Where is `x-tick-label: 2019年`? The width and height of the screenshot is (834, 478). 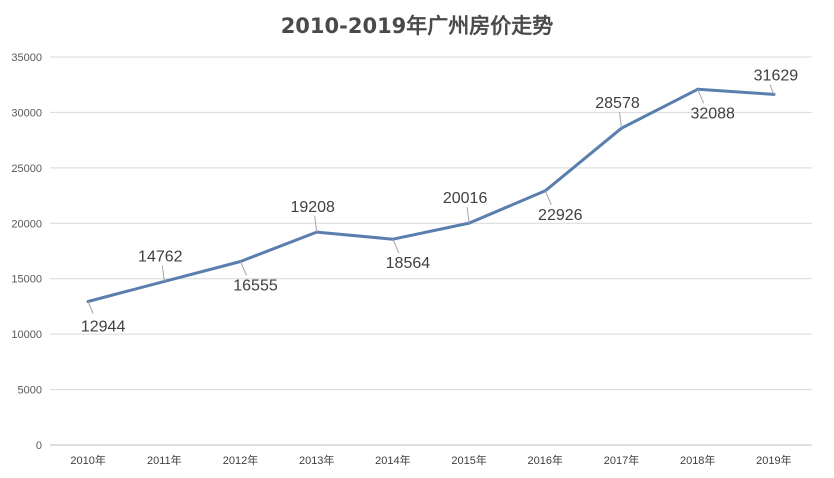 x-tick-label: 2019年 is located at coordinates (773, 460).